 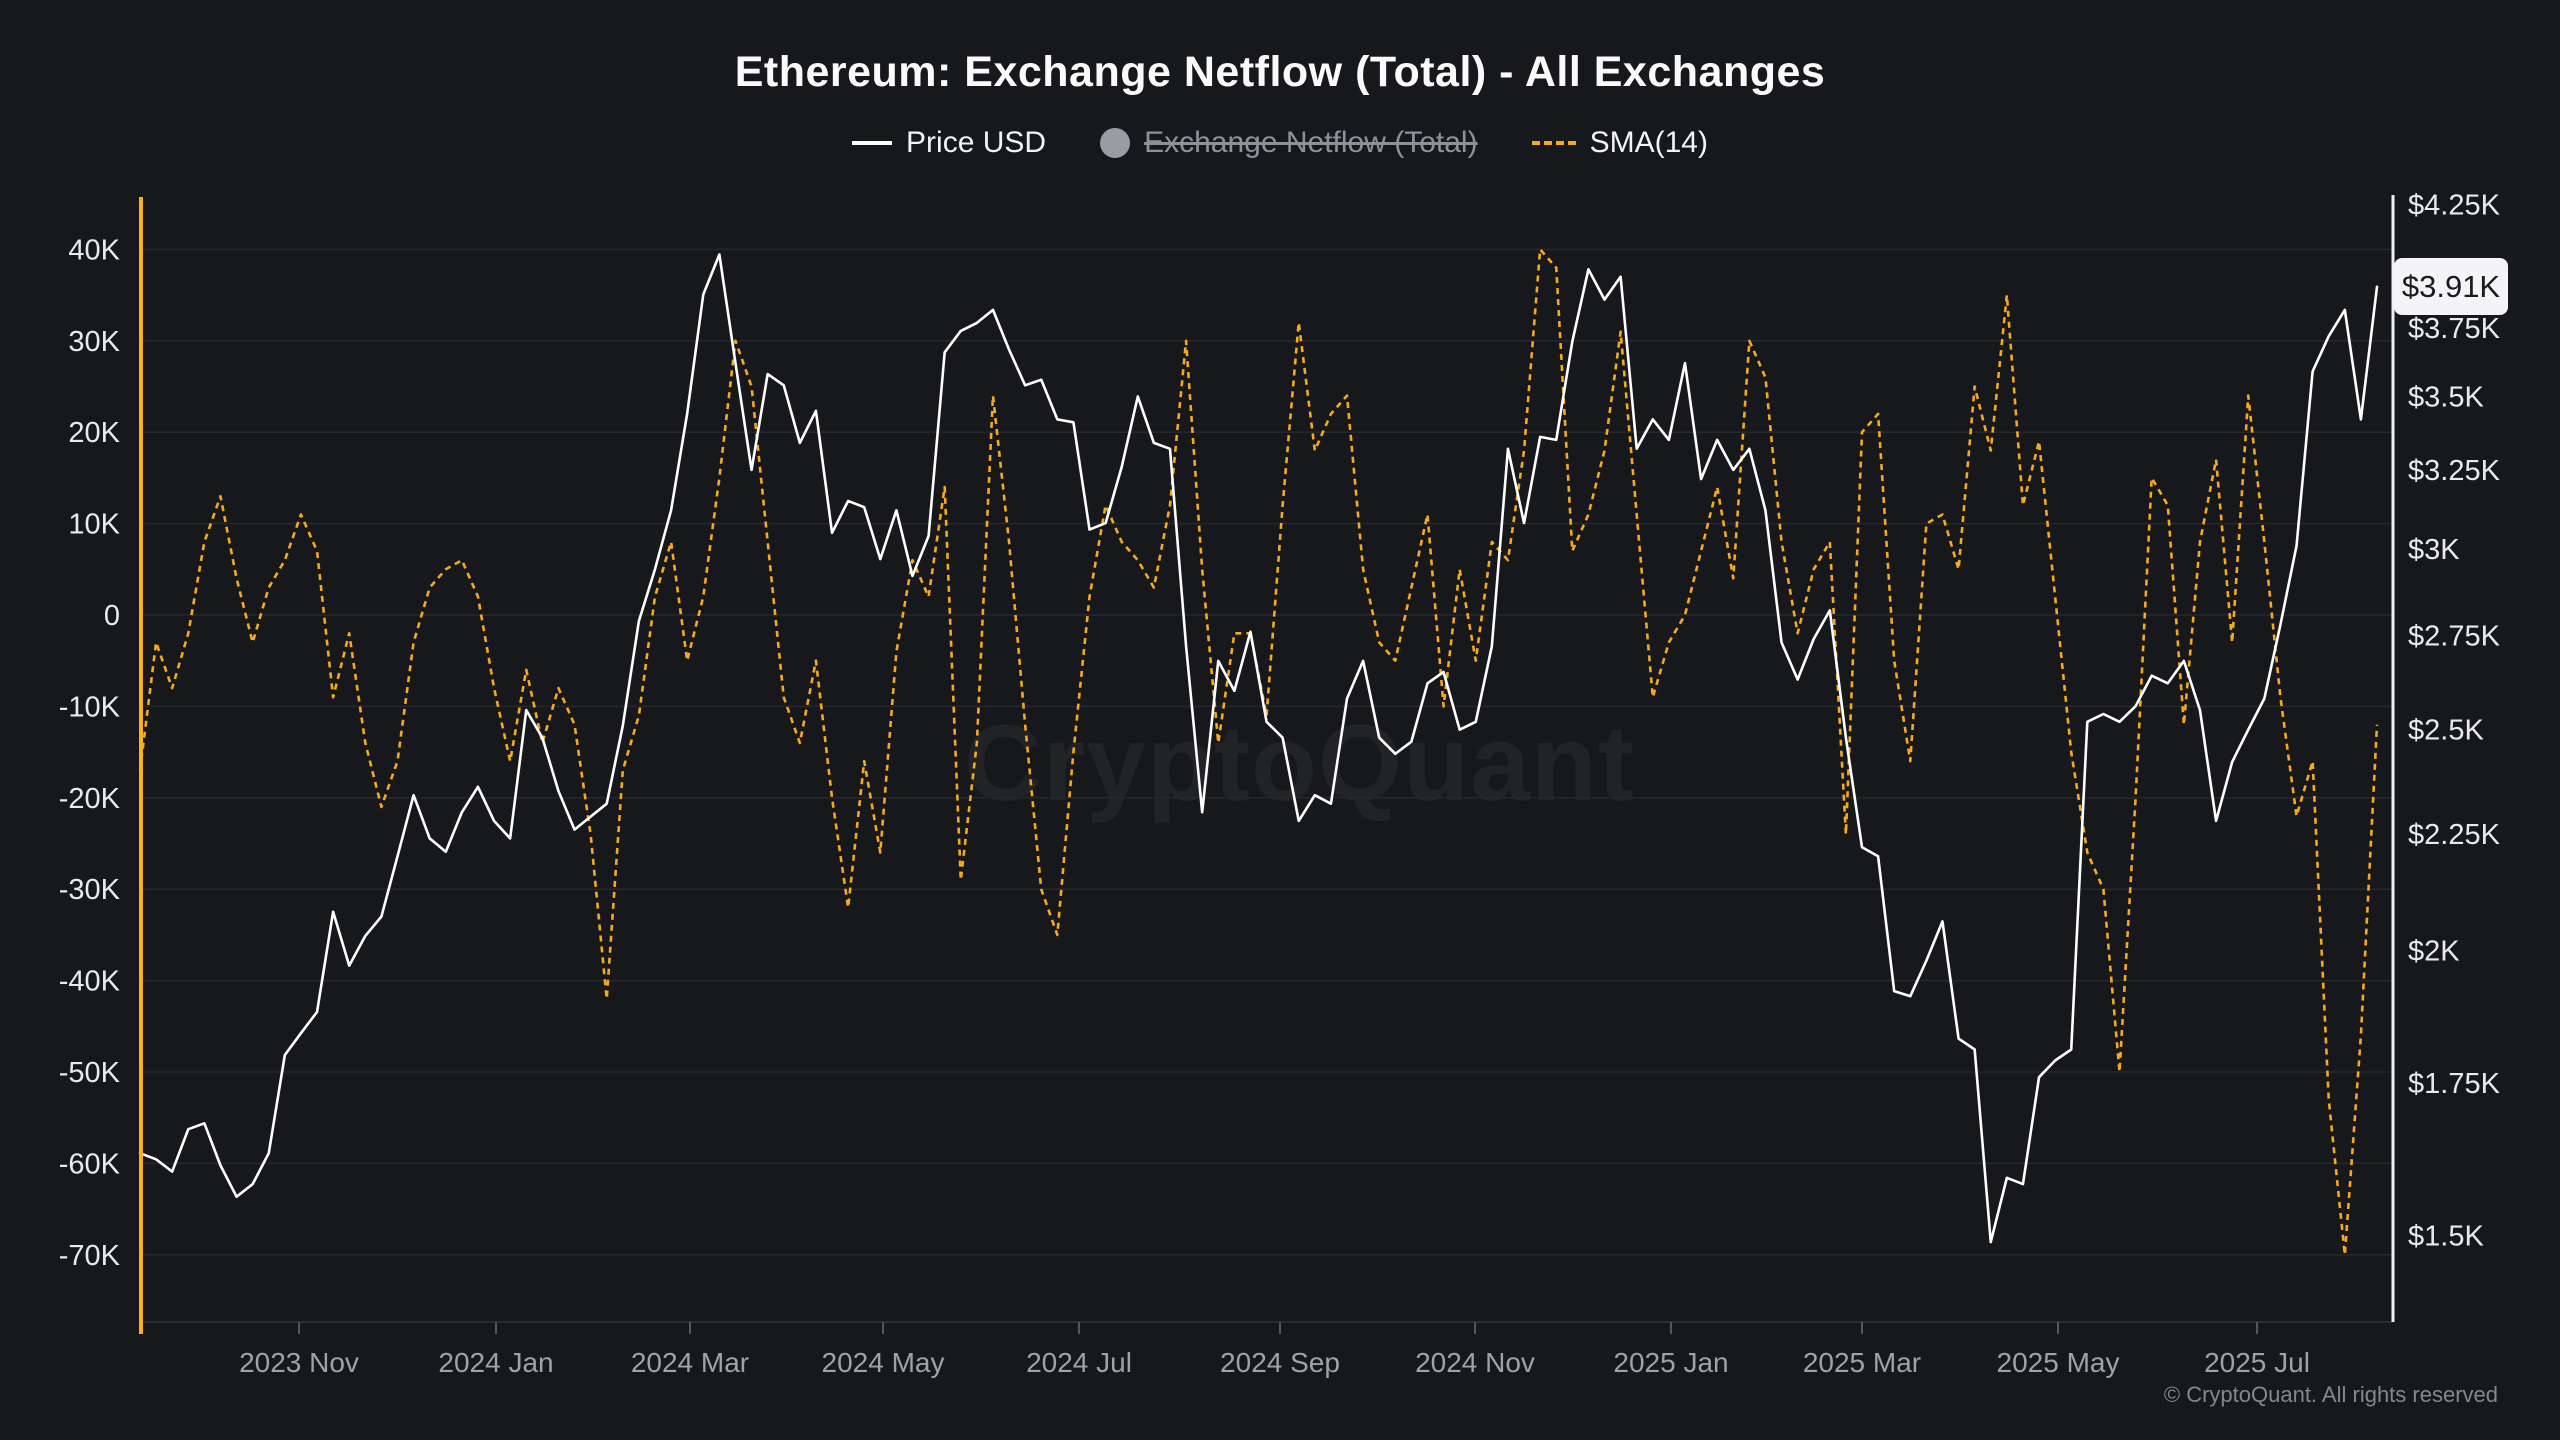 I want to click on right-axis-tick-label: $1.75K, so click(x=2454, y=1084).